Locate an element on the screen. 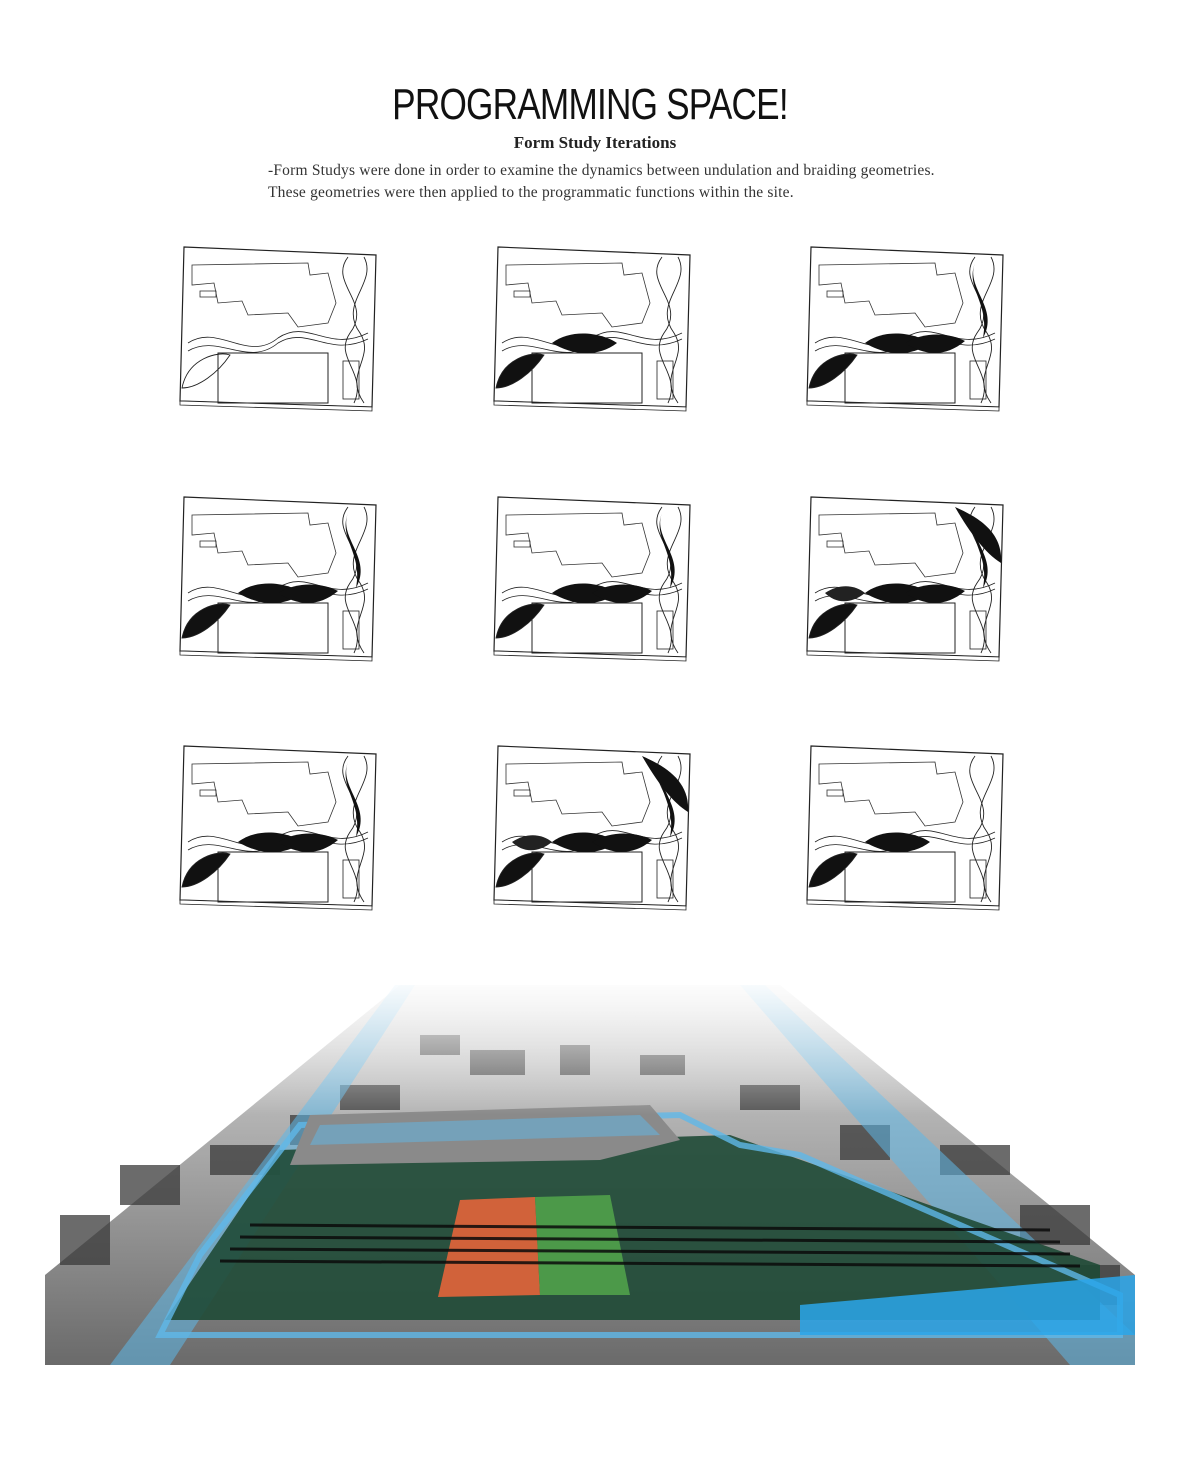  page-title: PROGRAMMING SPACE! is located at coordinates (590, 104).